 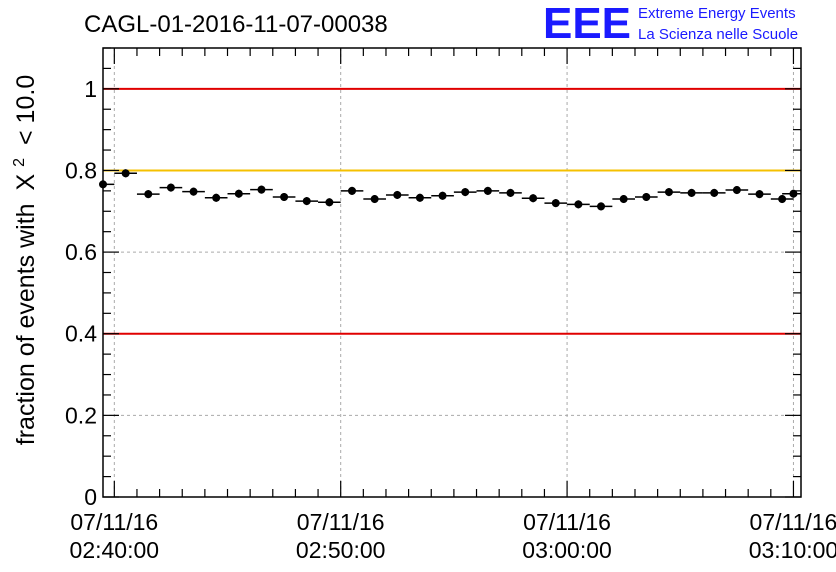 What do you see at coordinates (81, 252) in the screenshot?
I see `y-tick-label: 0.6` at bounding box center [81, 252].